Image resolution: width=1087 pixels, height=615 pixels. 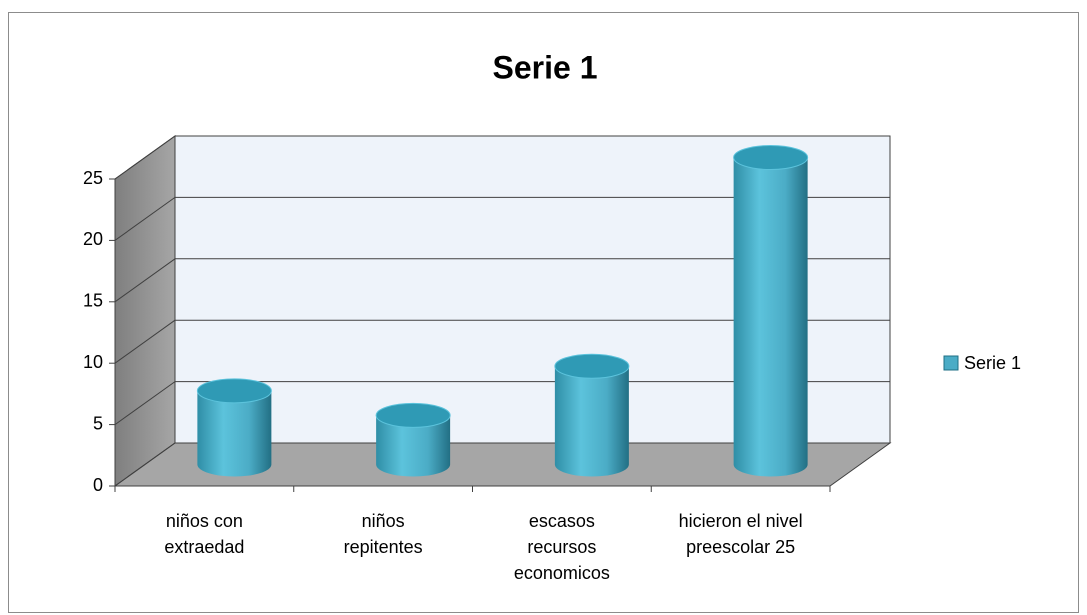 I want to click on y-tick-label: 15, so click(x=93, y=301).